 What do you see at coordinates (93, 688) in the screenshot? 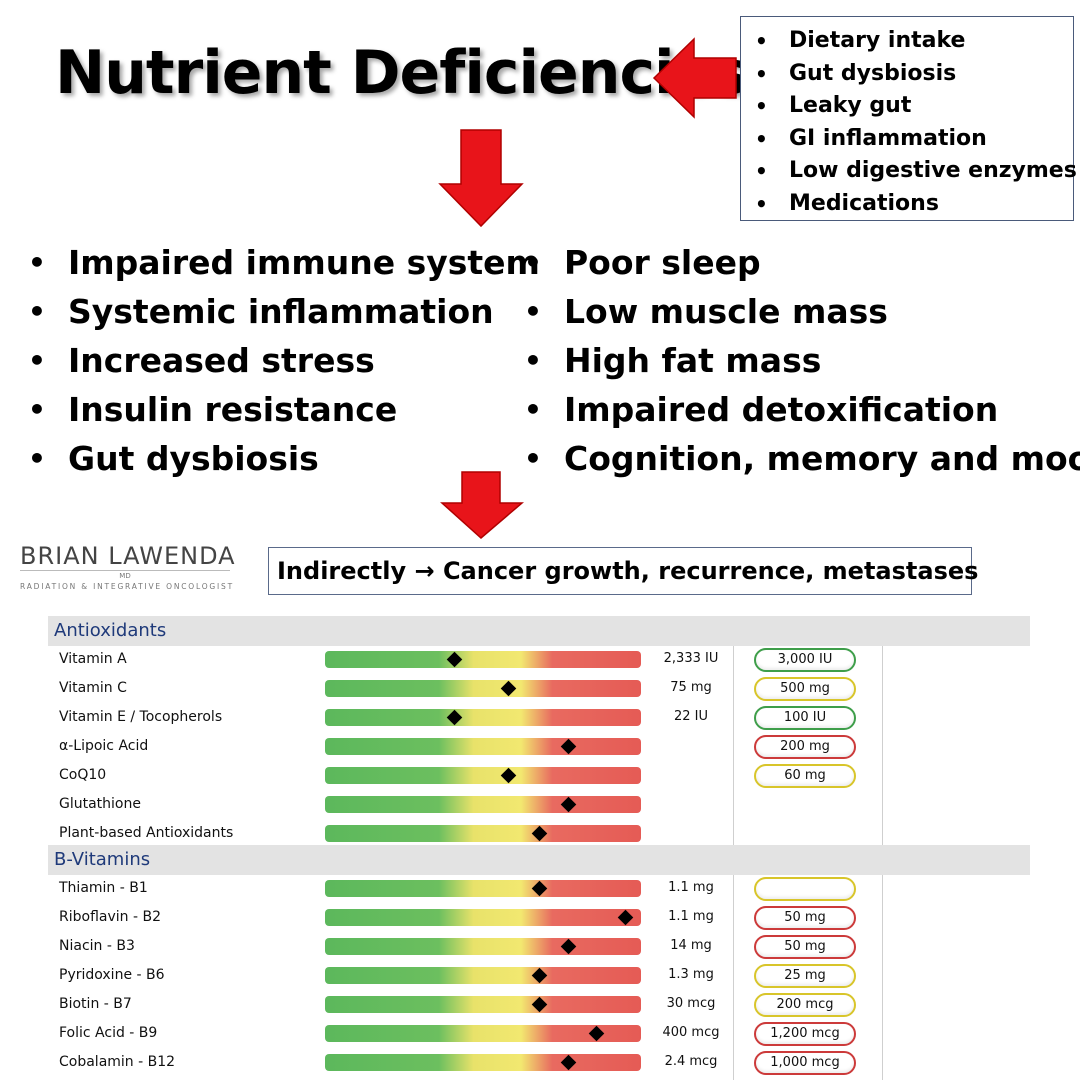
I see `nutrient-label: Vitamin C` at bounding box center [93, 688].